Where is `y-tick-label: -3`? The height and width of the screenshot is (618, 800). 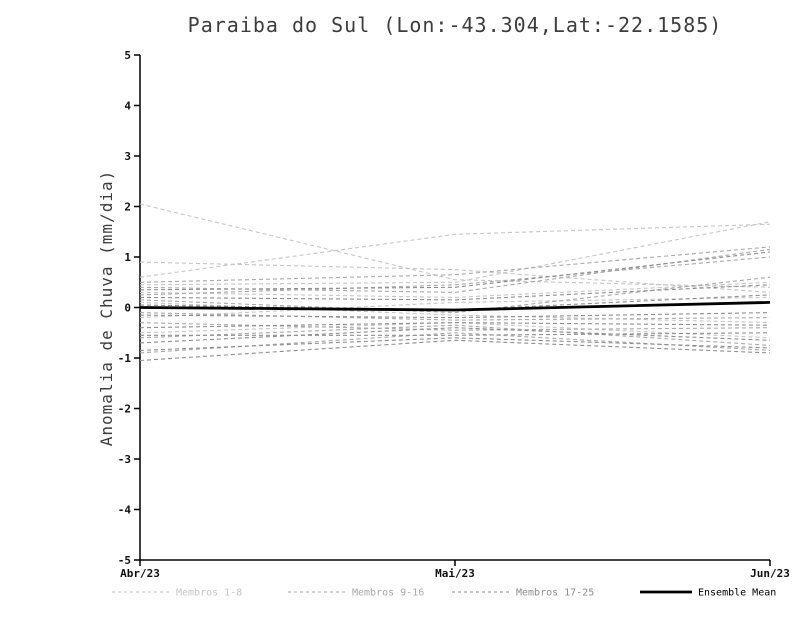
y-tick-label: -3 is located at coordinates (124, 459).